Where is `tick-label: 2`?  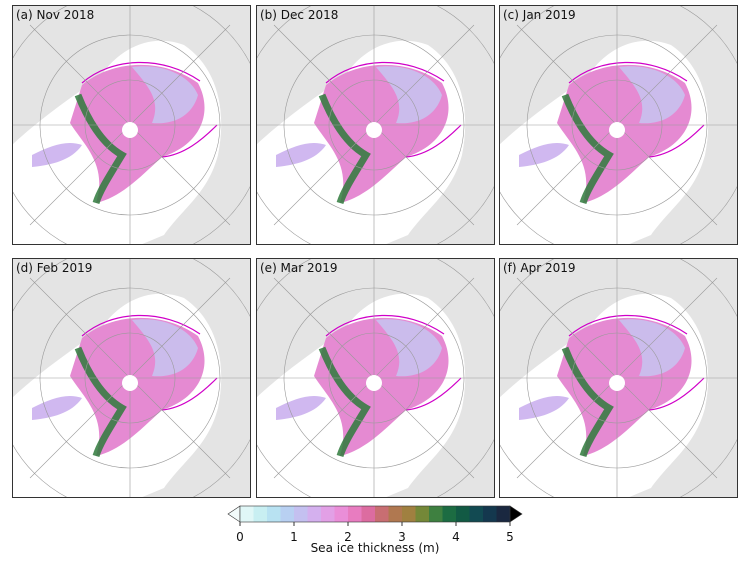 tick-label: 2 is located at coordinates (348, 537).